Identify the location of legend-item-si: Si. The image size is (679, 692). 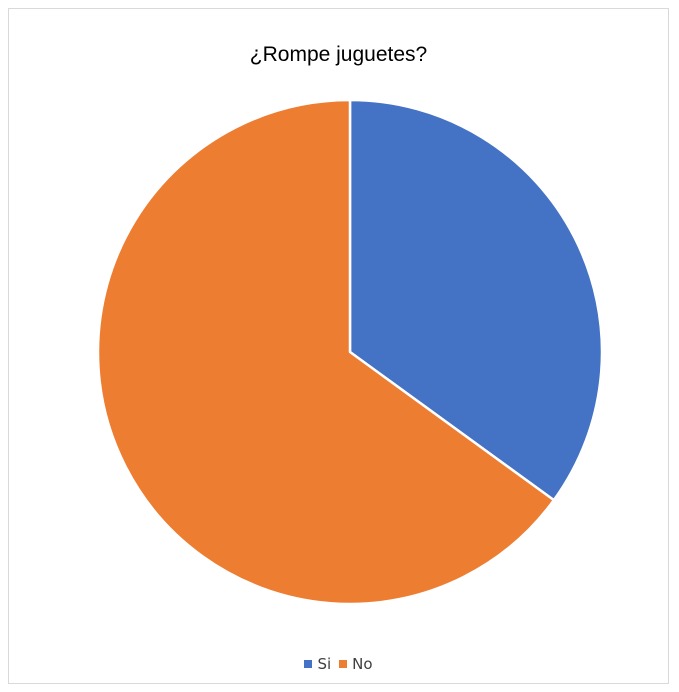
(317, 664).